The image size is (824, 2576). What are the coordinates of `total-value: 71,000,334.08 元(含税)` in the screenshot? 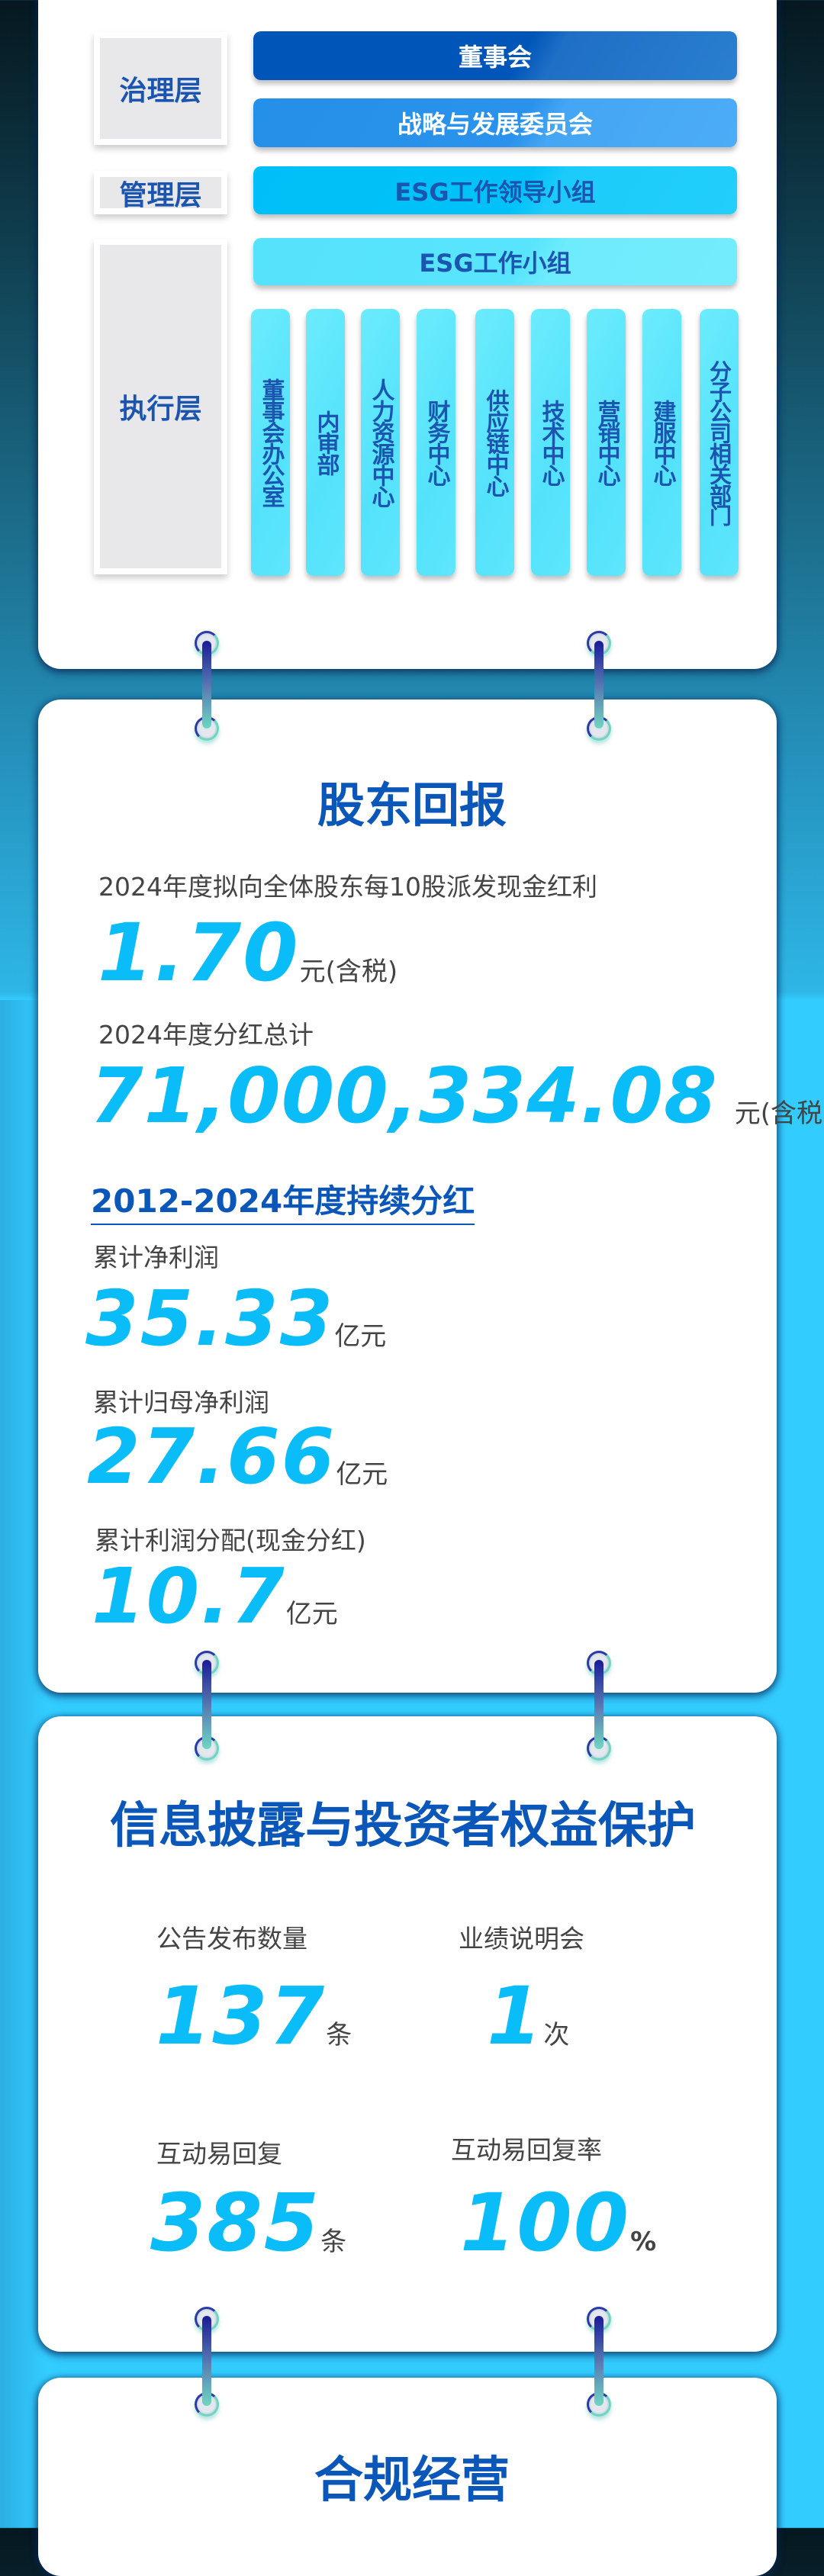 It's located at (457, 1095).